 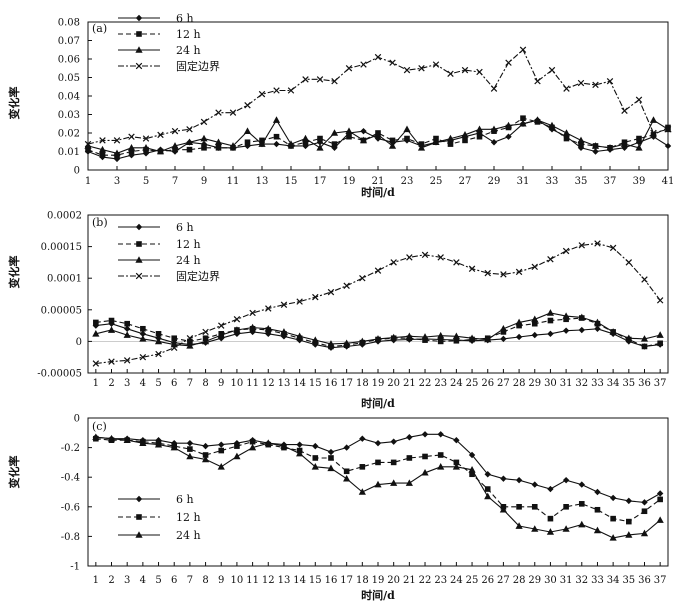 What do you see at coordinates (59, 374) in the screenshot?
I see `y-tick-label: -0.00005` at bounding box center [59, 374].